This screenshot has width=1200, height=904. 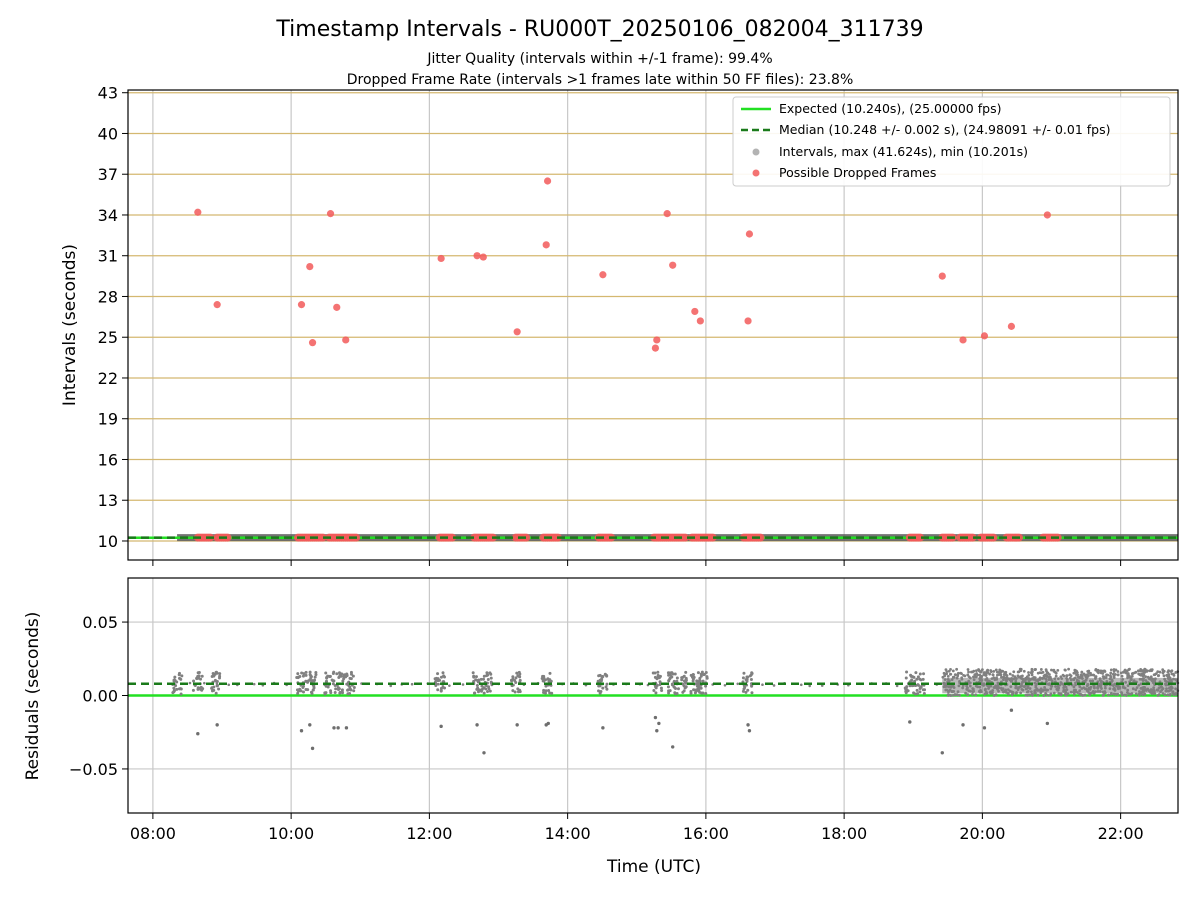 I want to click on legend-dropped-marker, so click(x=756, y=173).